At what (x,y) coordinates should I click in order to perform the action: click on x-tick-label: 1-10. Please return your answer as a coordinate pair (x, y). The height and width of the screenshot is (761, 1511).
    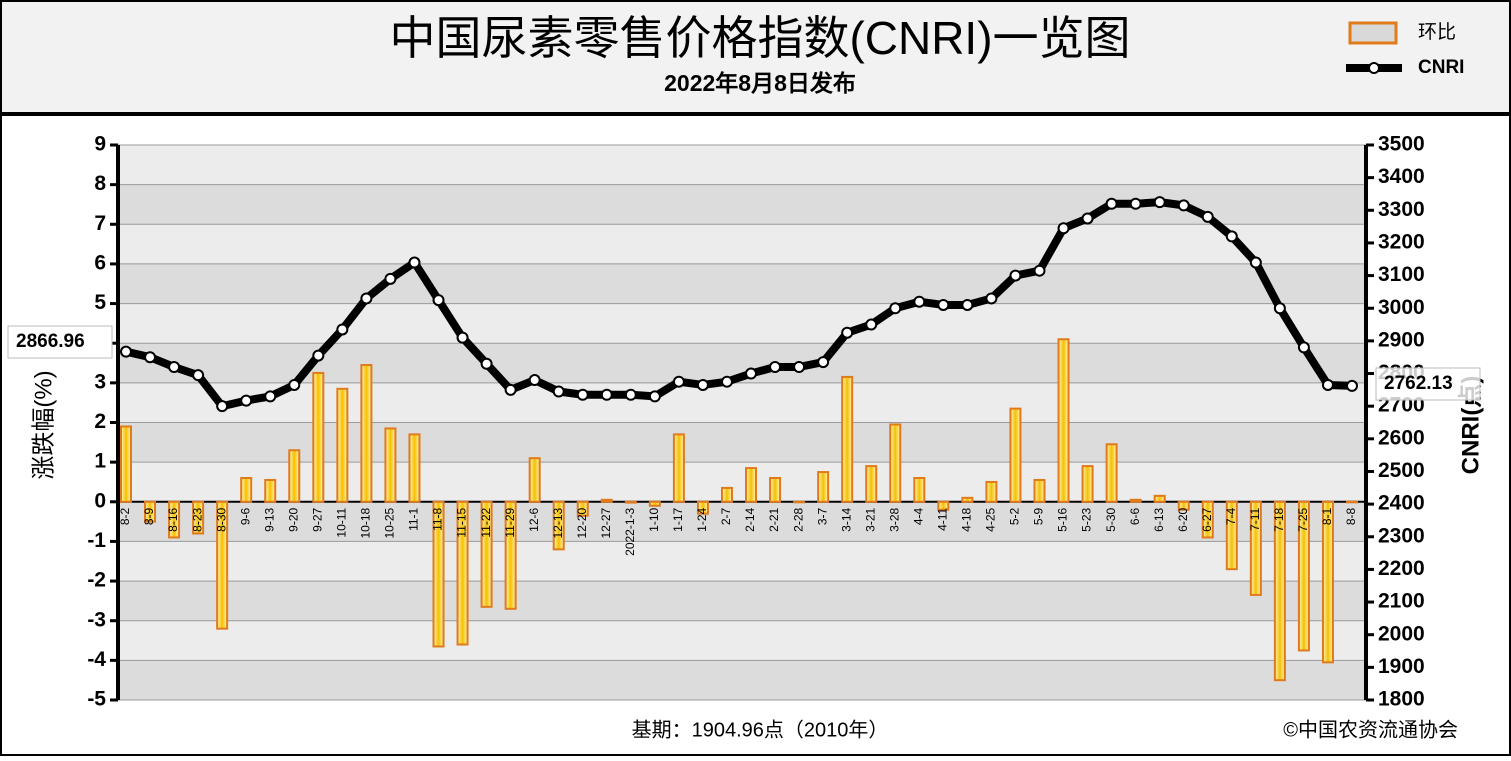
    Looking at the image, I should click on (654, 519).